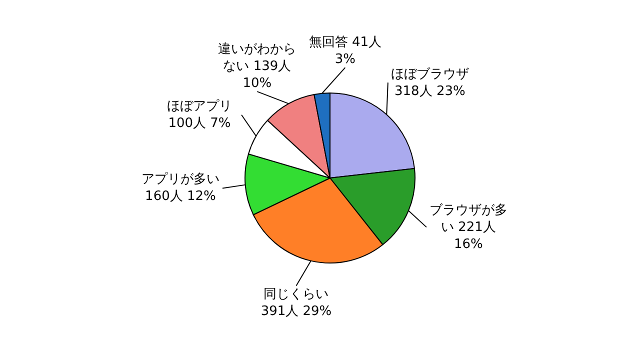 This screenshot has width=640, height=343. I want to click on slice-label: ほぼアプリ 100人 7%, so click(200, 115).